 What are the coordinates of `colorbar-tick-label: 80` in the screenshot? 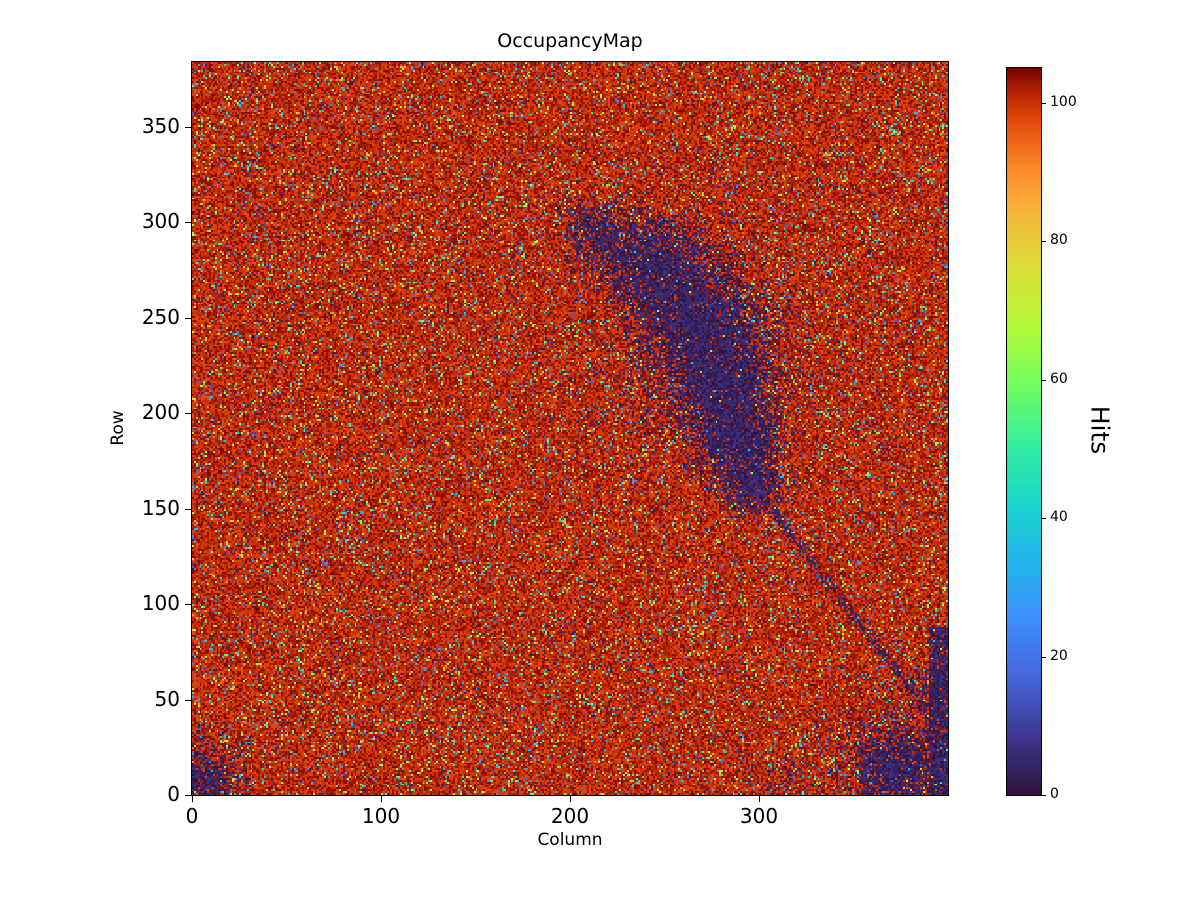 It's located at (1059, 240).